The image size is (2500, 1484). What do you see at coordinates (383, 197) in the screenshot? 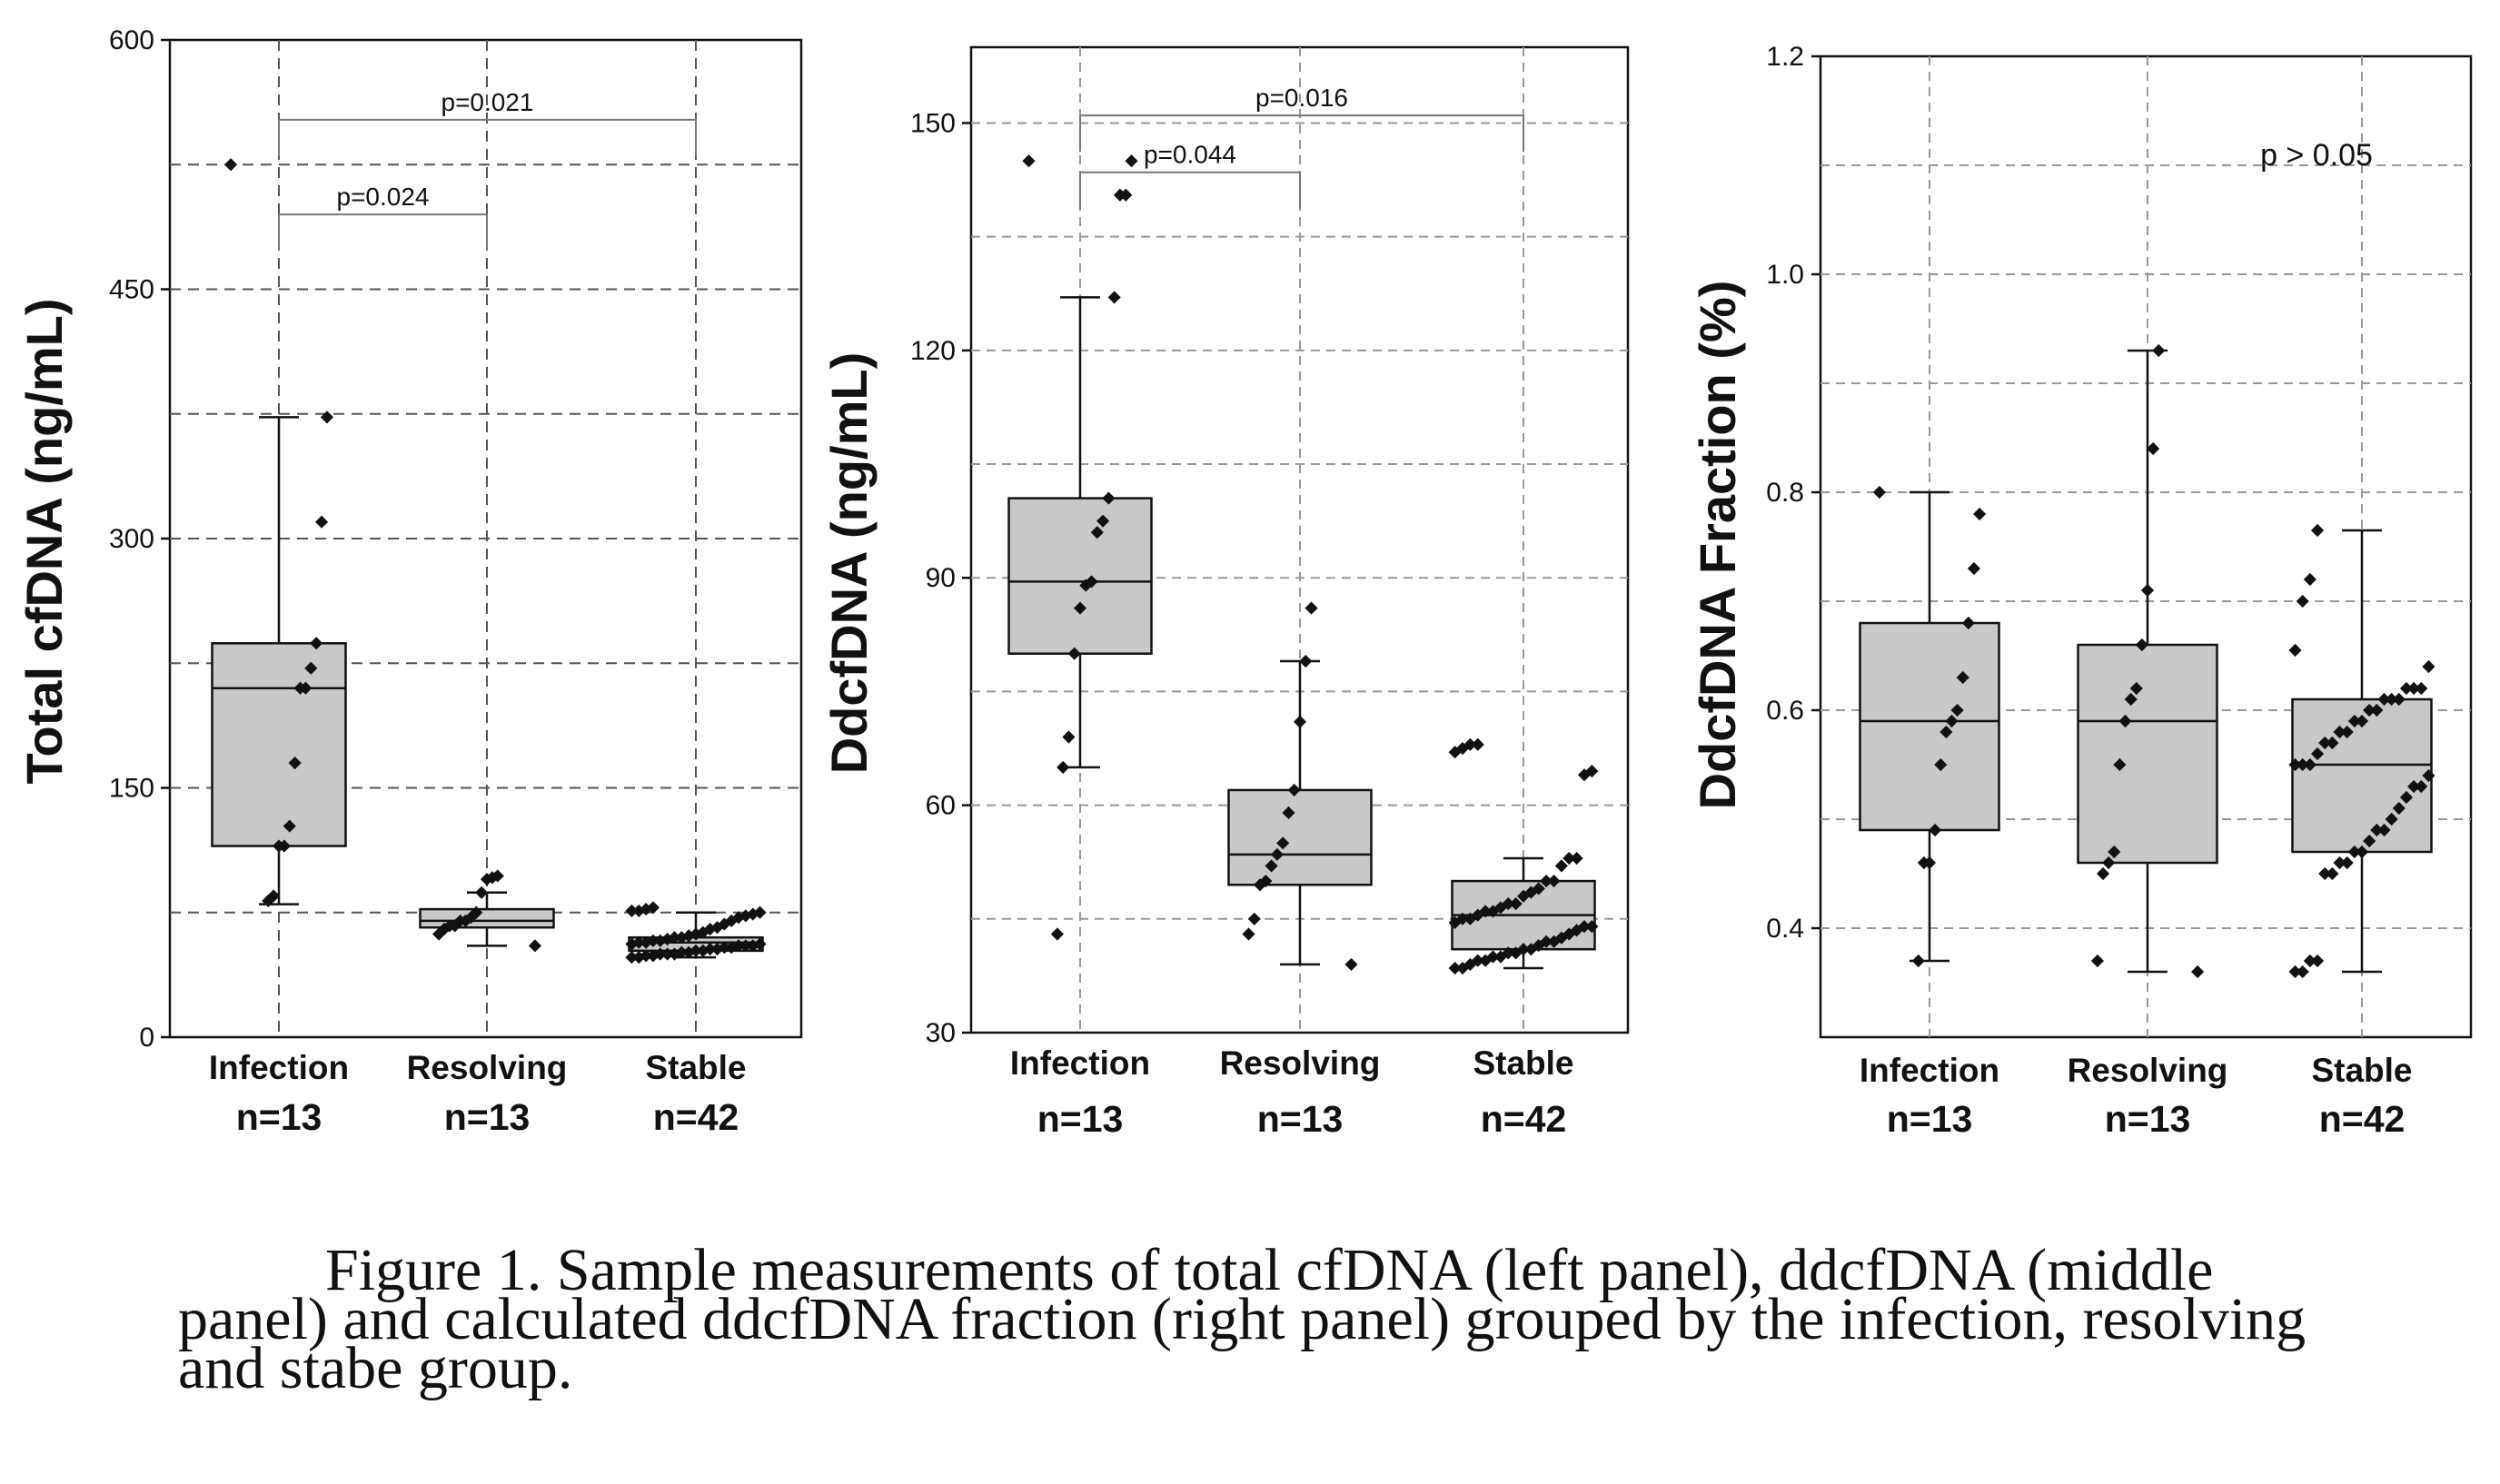
I see `p-value-annotation: p=0.024` at bounding box center [383, 197].